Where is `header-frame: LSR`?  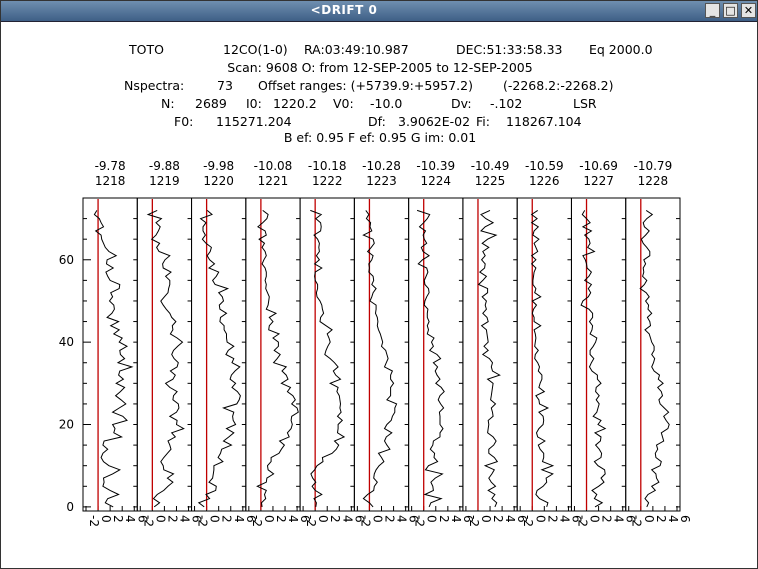 header-frame: LSR is located at coordinates (585, 103).